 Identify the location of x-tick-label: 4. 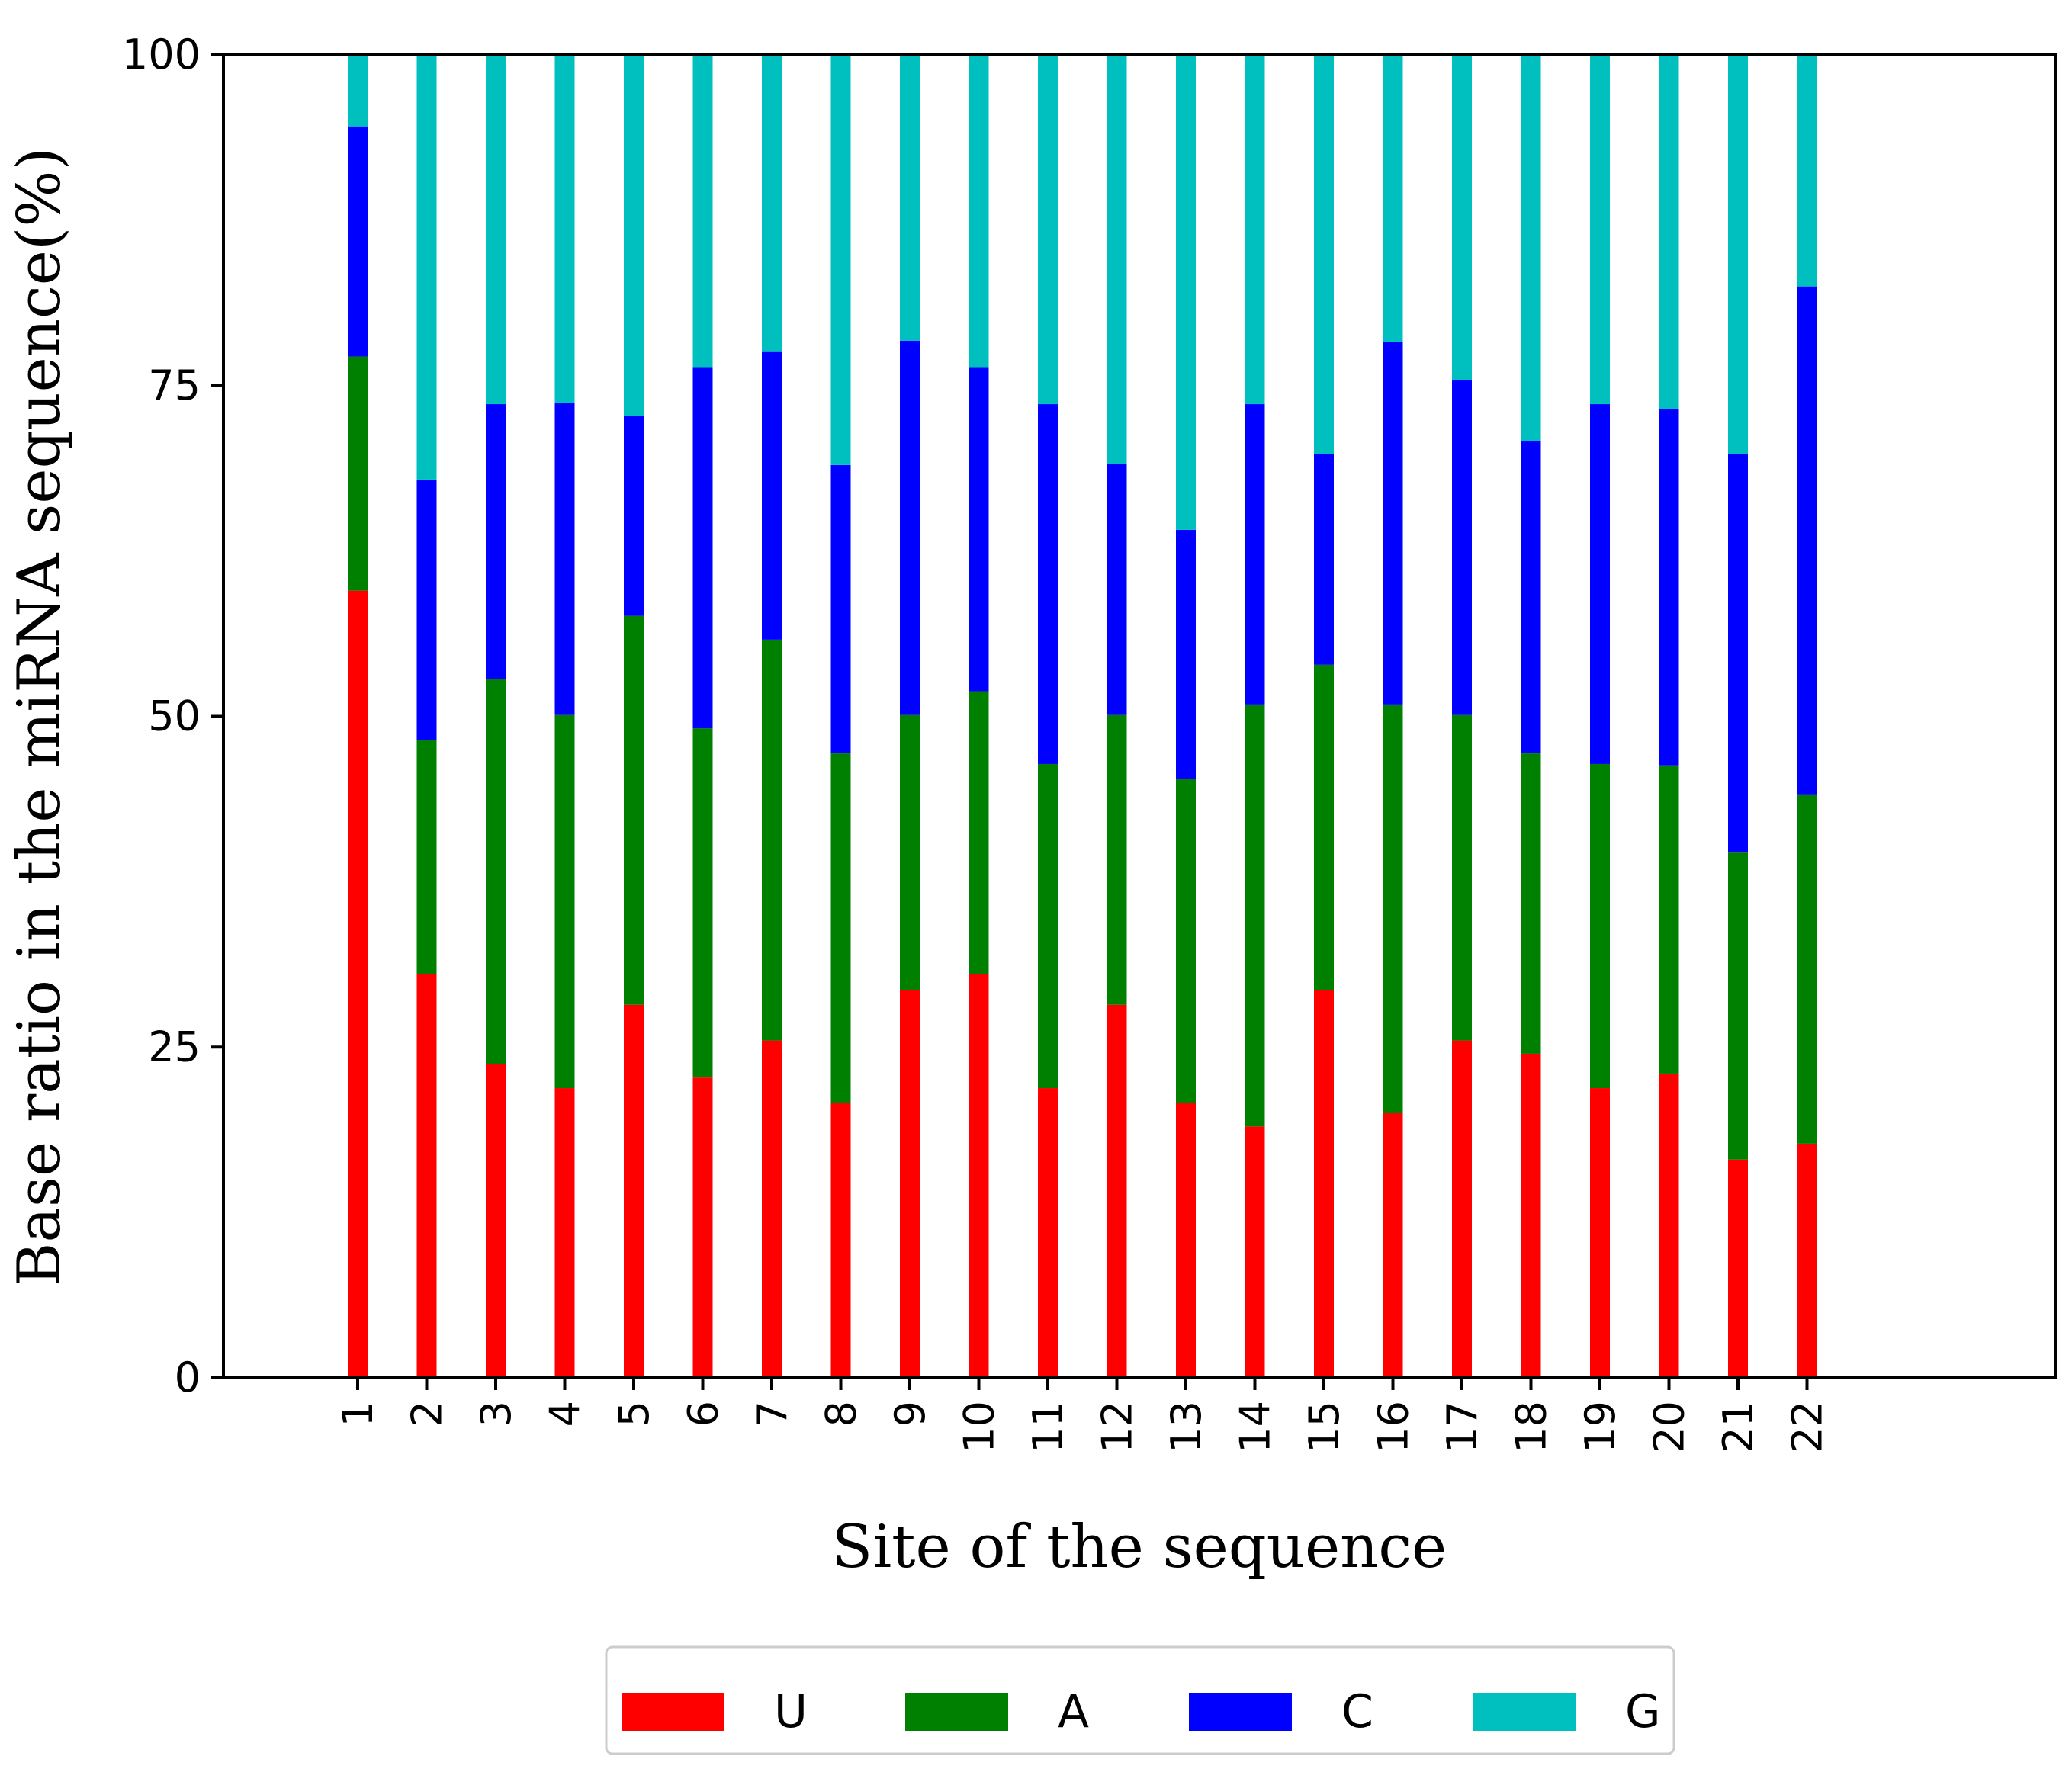
(565, 1414).